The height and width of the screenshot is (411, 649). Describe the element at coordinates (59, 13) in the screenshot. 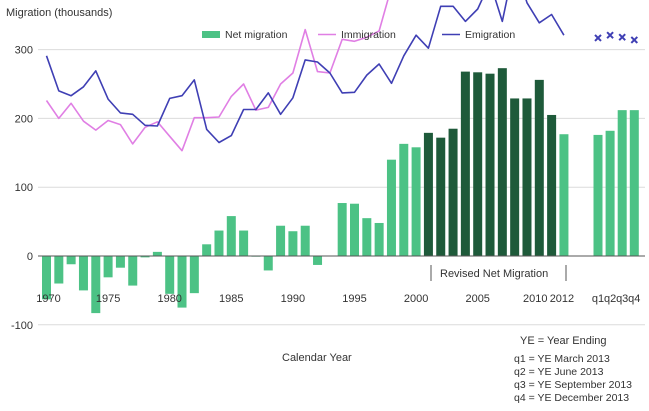

I see `y-axis-title: Migration (thousands)` at that location.